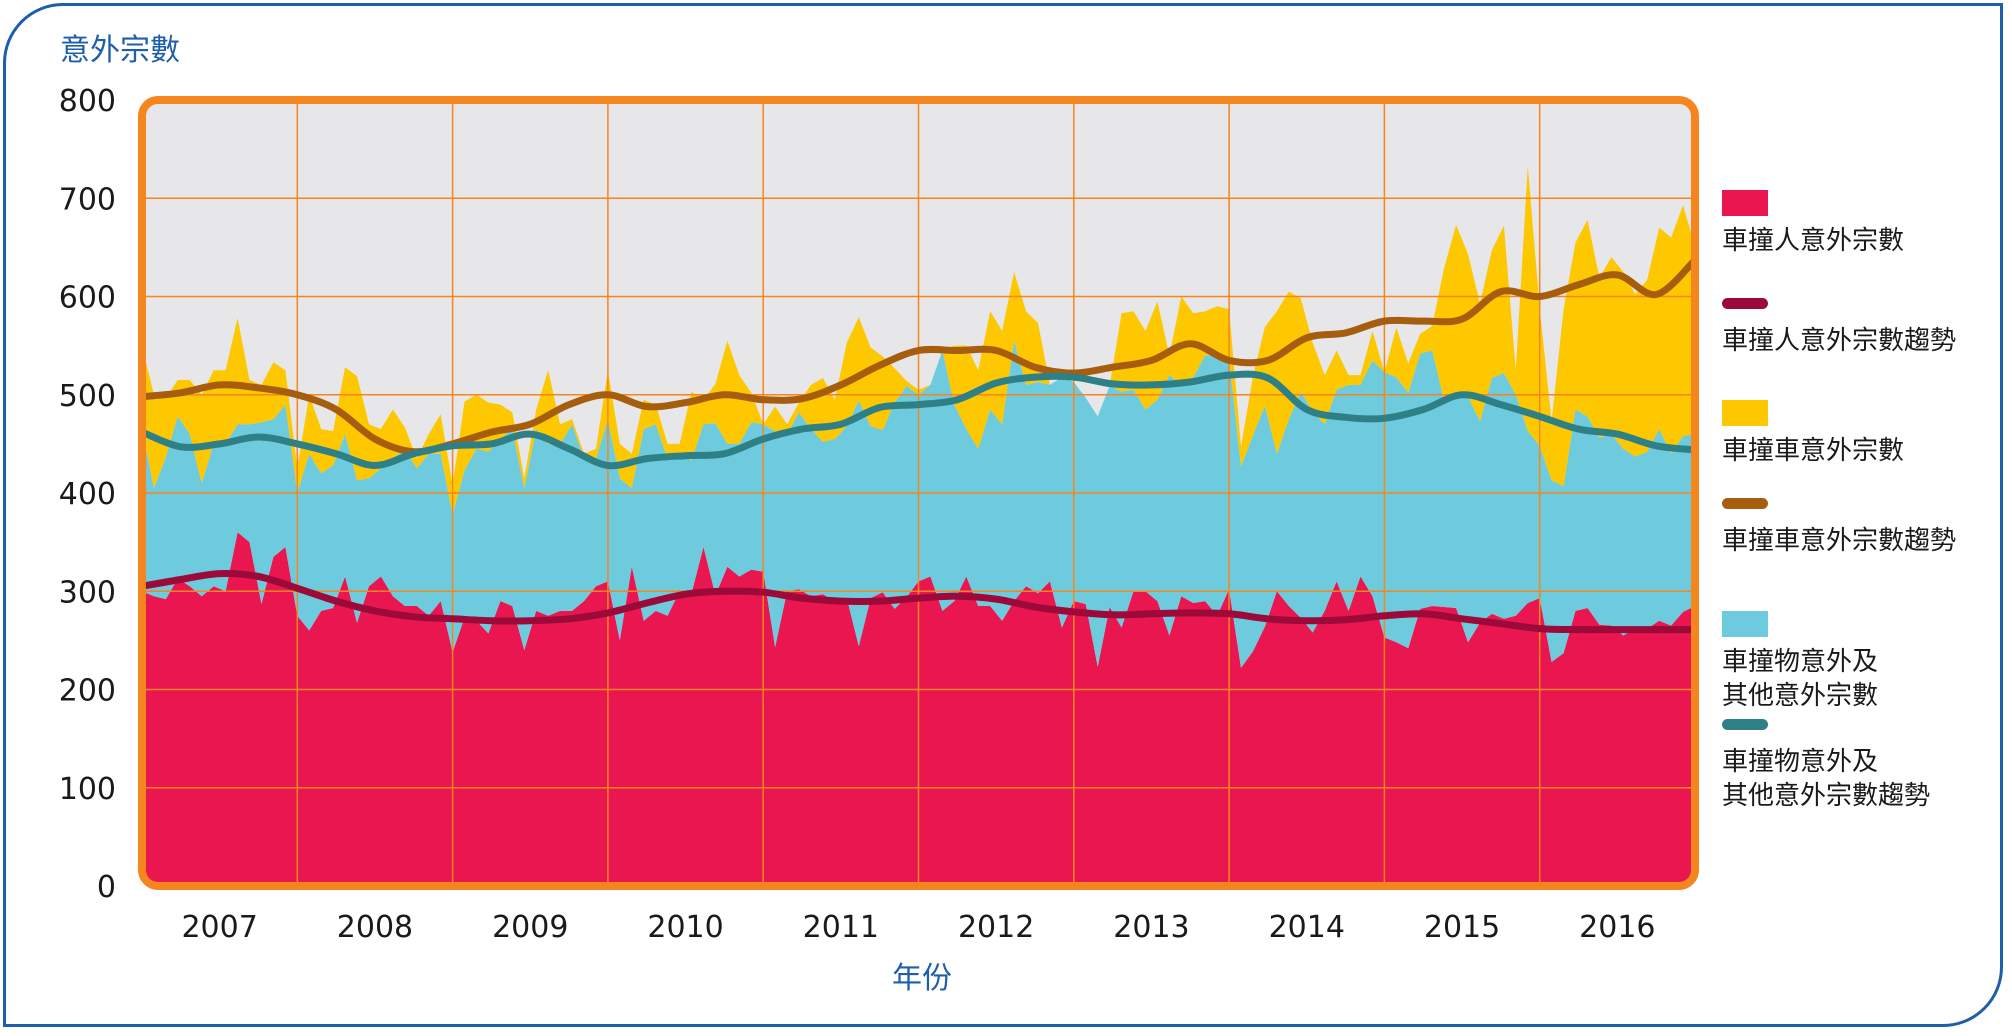 This screenshot has height=1036, width=2012. Describe the element at coordinates (219, 927) in the screenshot. I see `x-tick-label: 2007` at that location.